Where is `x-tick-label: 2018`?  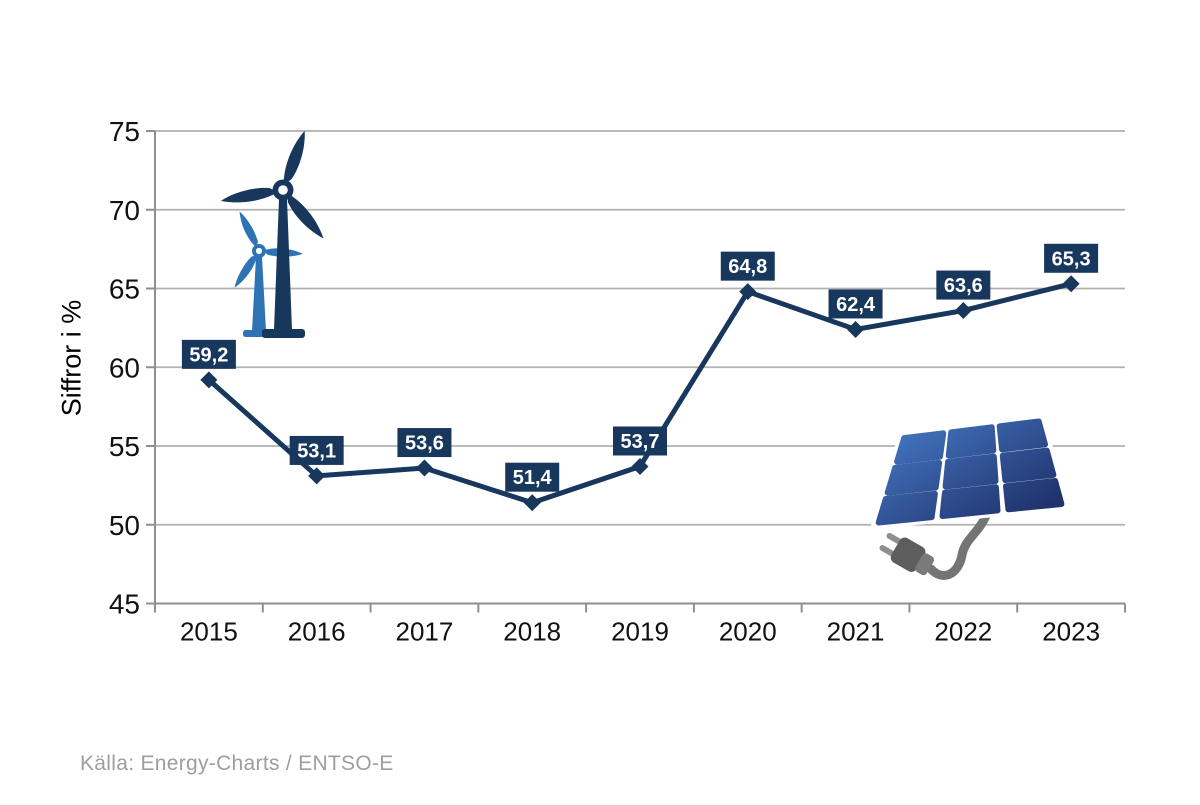
x-tick-label: 2018 is located at coordinates (532, 632).